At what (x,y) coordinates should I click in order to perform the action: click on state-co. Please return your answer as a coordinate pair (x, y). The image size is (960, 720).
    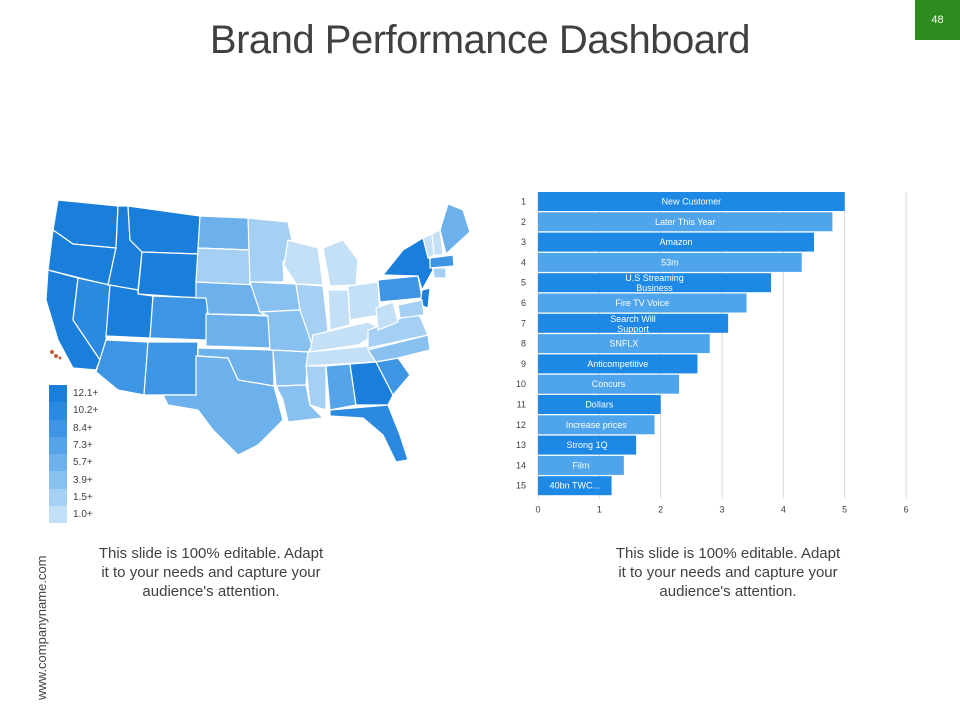
    Looking at the image, I should click on (179, 318).